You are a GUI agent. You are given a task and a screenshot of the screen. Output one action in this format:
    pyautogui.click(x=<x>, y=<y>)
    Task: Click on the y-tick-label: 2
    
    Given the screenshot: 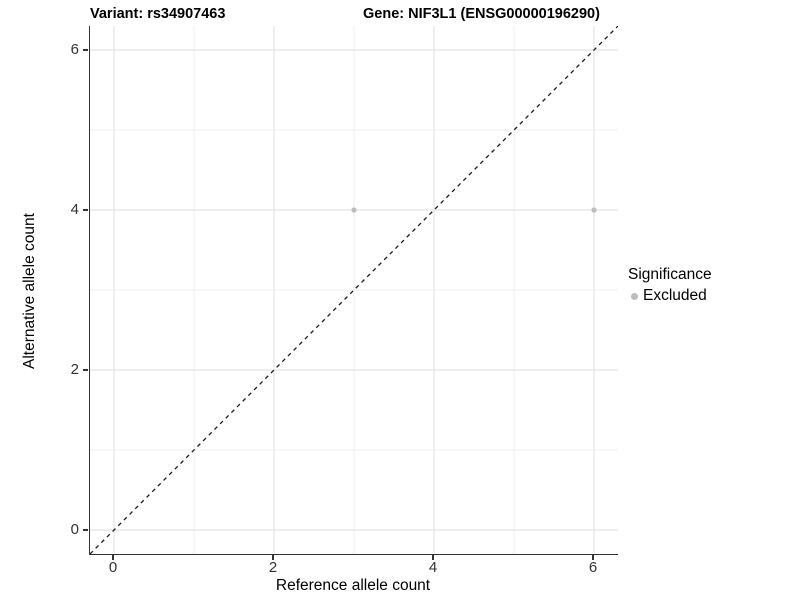 What is the action you would take?
    pyautogui.click(x=74, y=369)
    